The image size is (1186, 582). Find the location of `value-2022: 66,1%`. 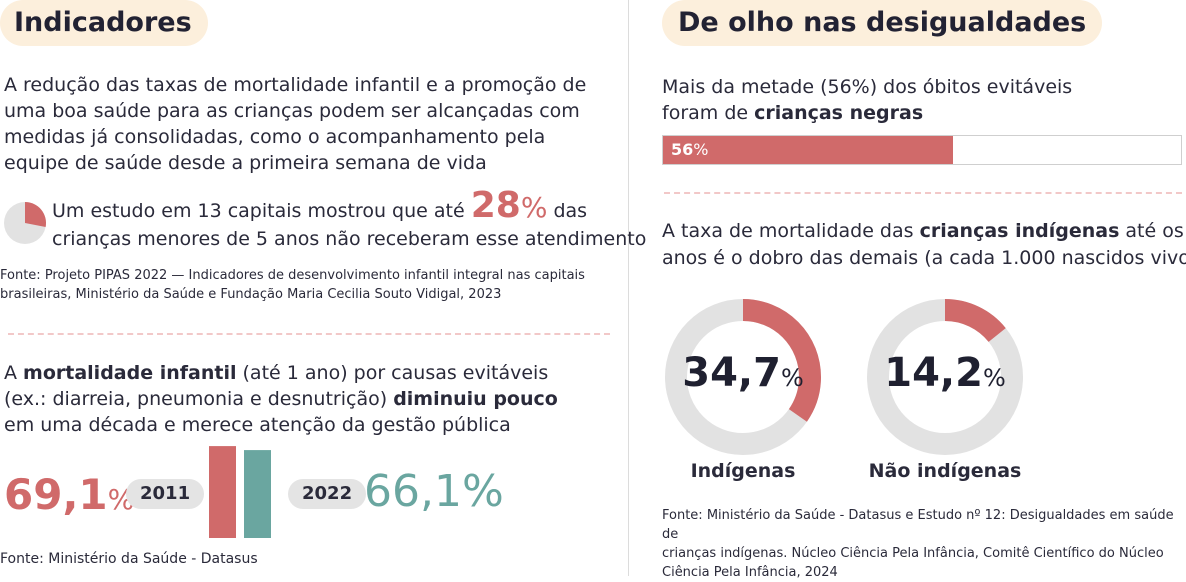

value-2022: 66,1% is located at coordinates (434, 491).